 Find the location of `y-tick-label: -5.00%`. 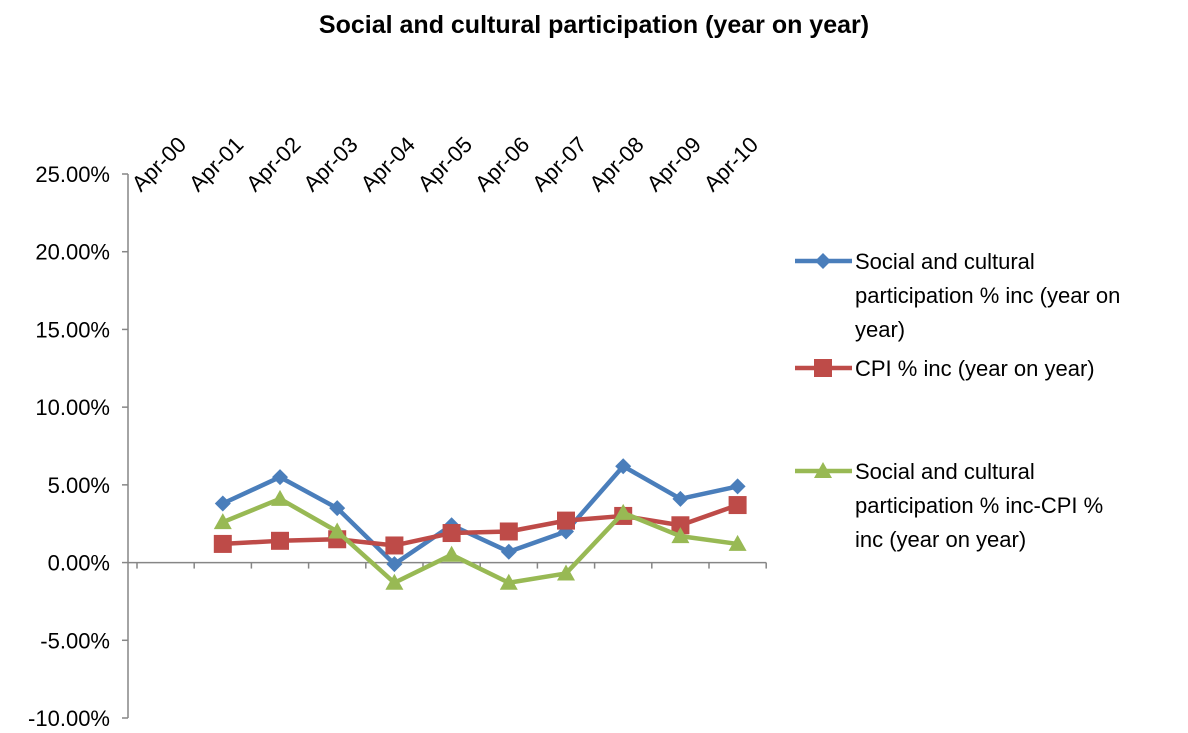

y-tick-label: -5.00% is located at coordinates (75, 640).